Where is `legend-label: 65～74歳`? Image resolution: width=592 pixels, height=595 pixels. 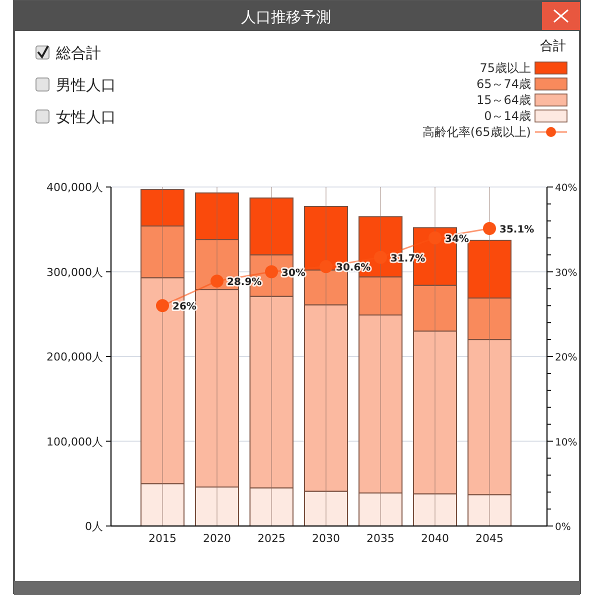
legend-label: 65～74歳 is located at coordinates (503, 84).